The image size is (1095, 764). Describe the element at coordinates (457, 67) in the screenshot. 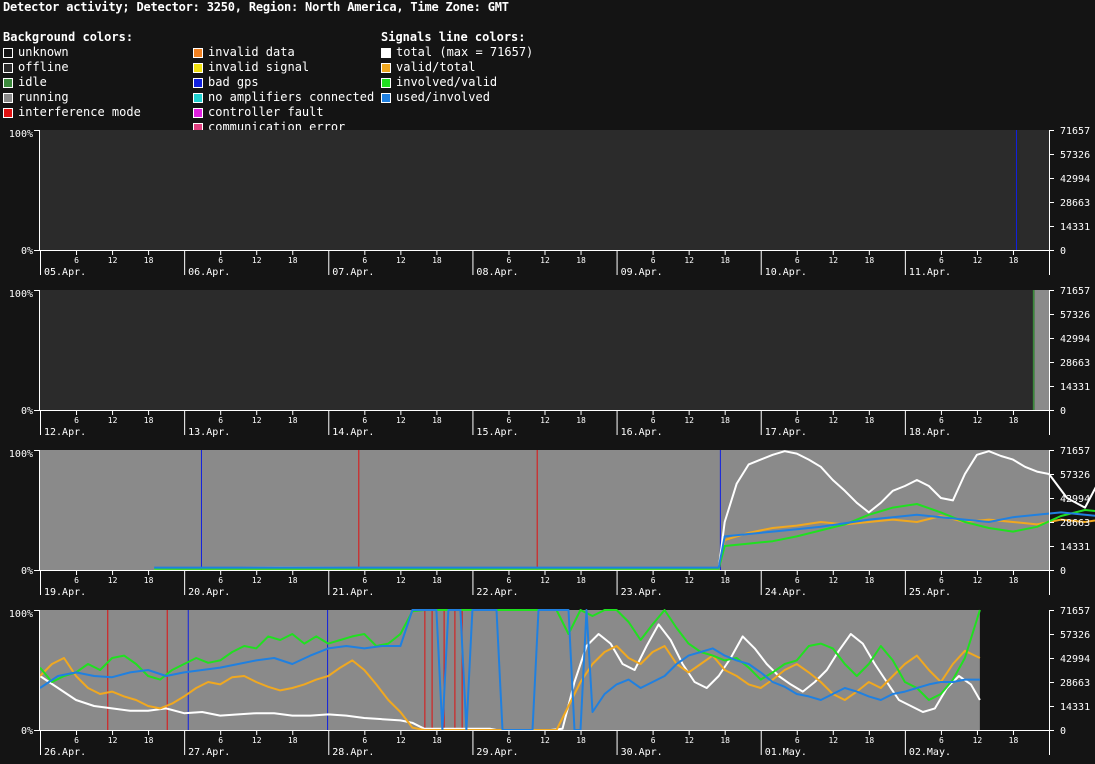

I see `signals-legend-item: valid/total` at that location.